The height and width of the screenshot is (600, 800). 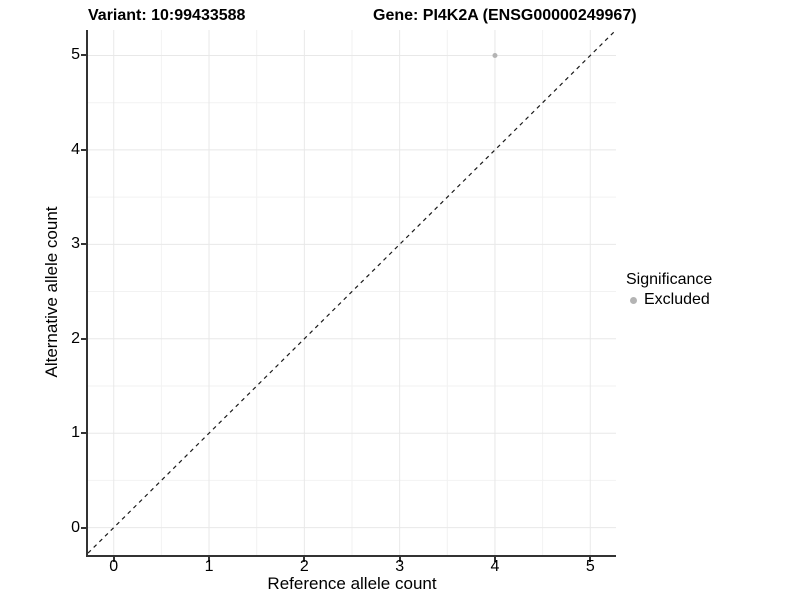 I want to click on y-tick-label: 2, so click(x=75, y=338).